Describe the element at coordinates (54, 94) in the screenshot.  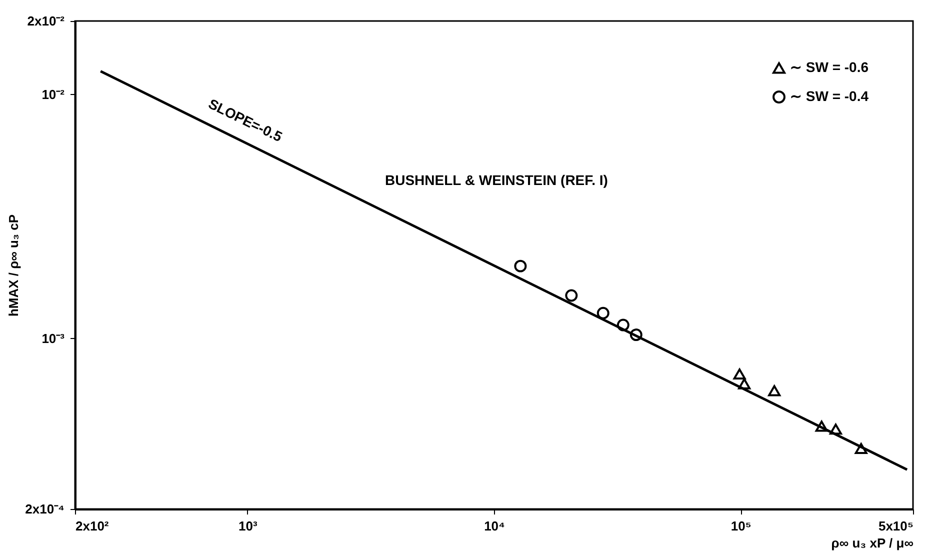
I see `y-tick-label: 10⁻²` at that location.